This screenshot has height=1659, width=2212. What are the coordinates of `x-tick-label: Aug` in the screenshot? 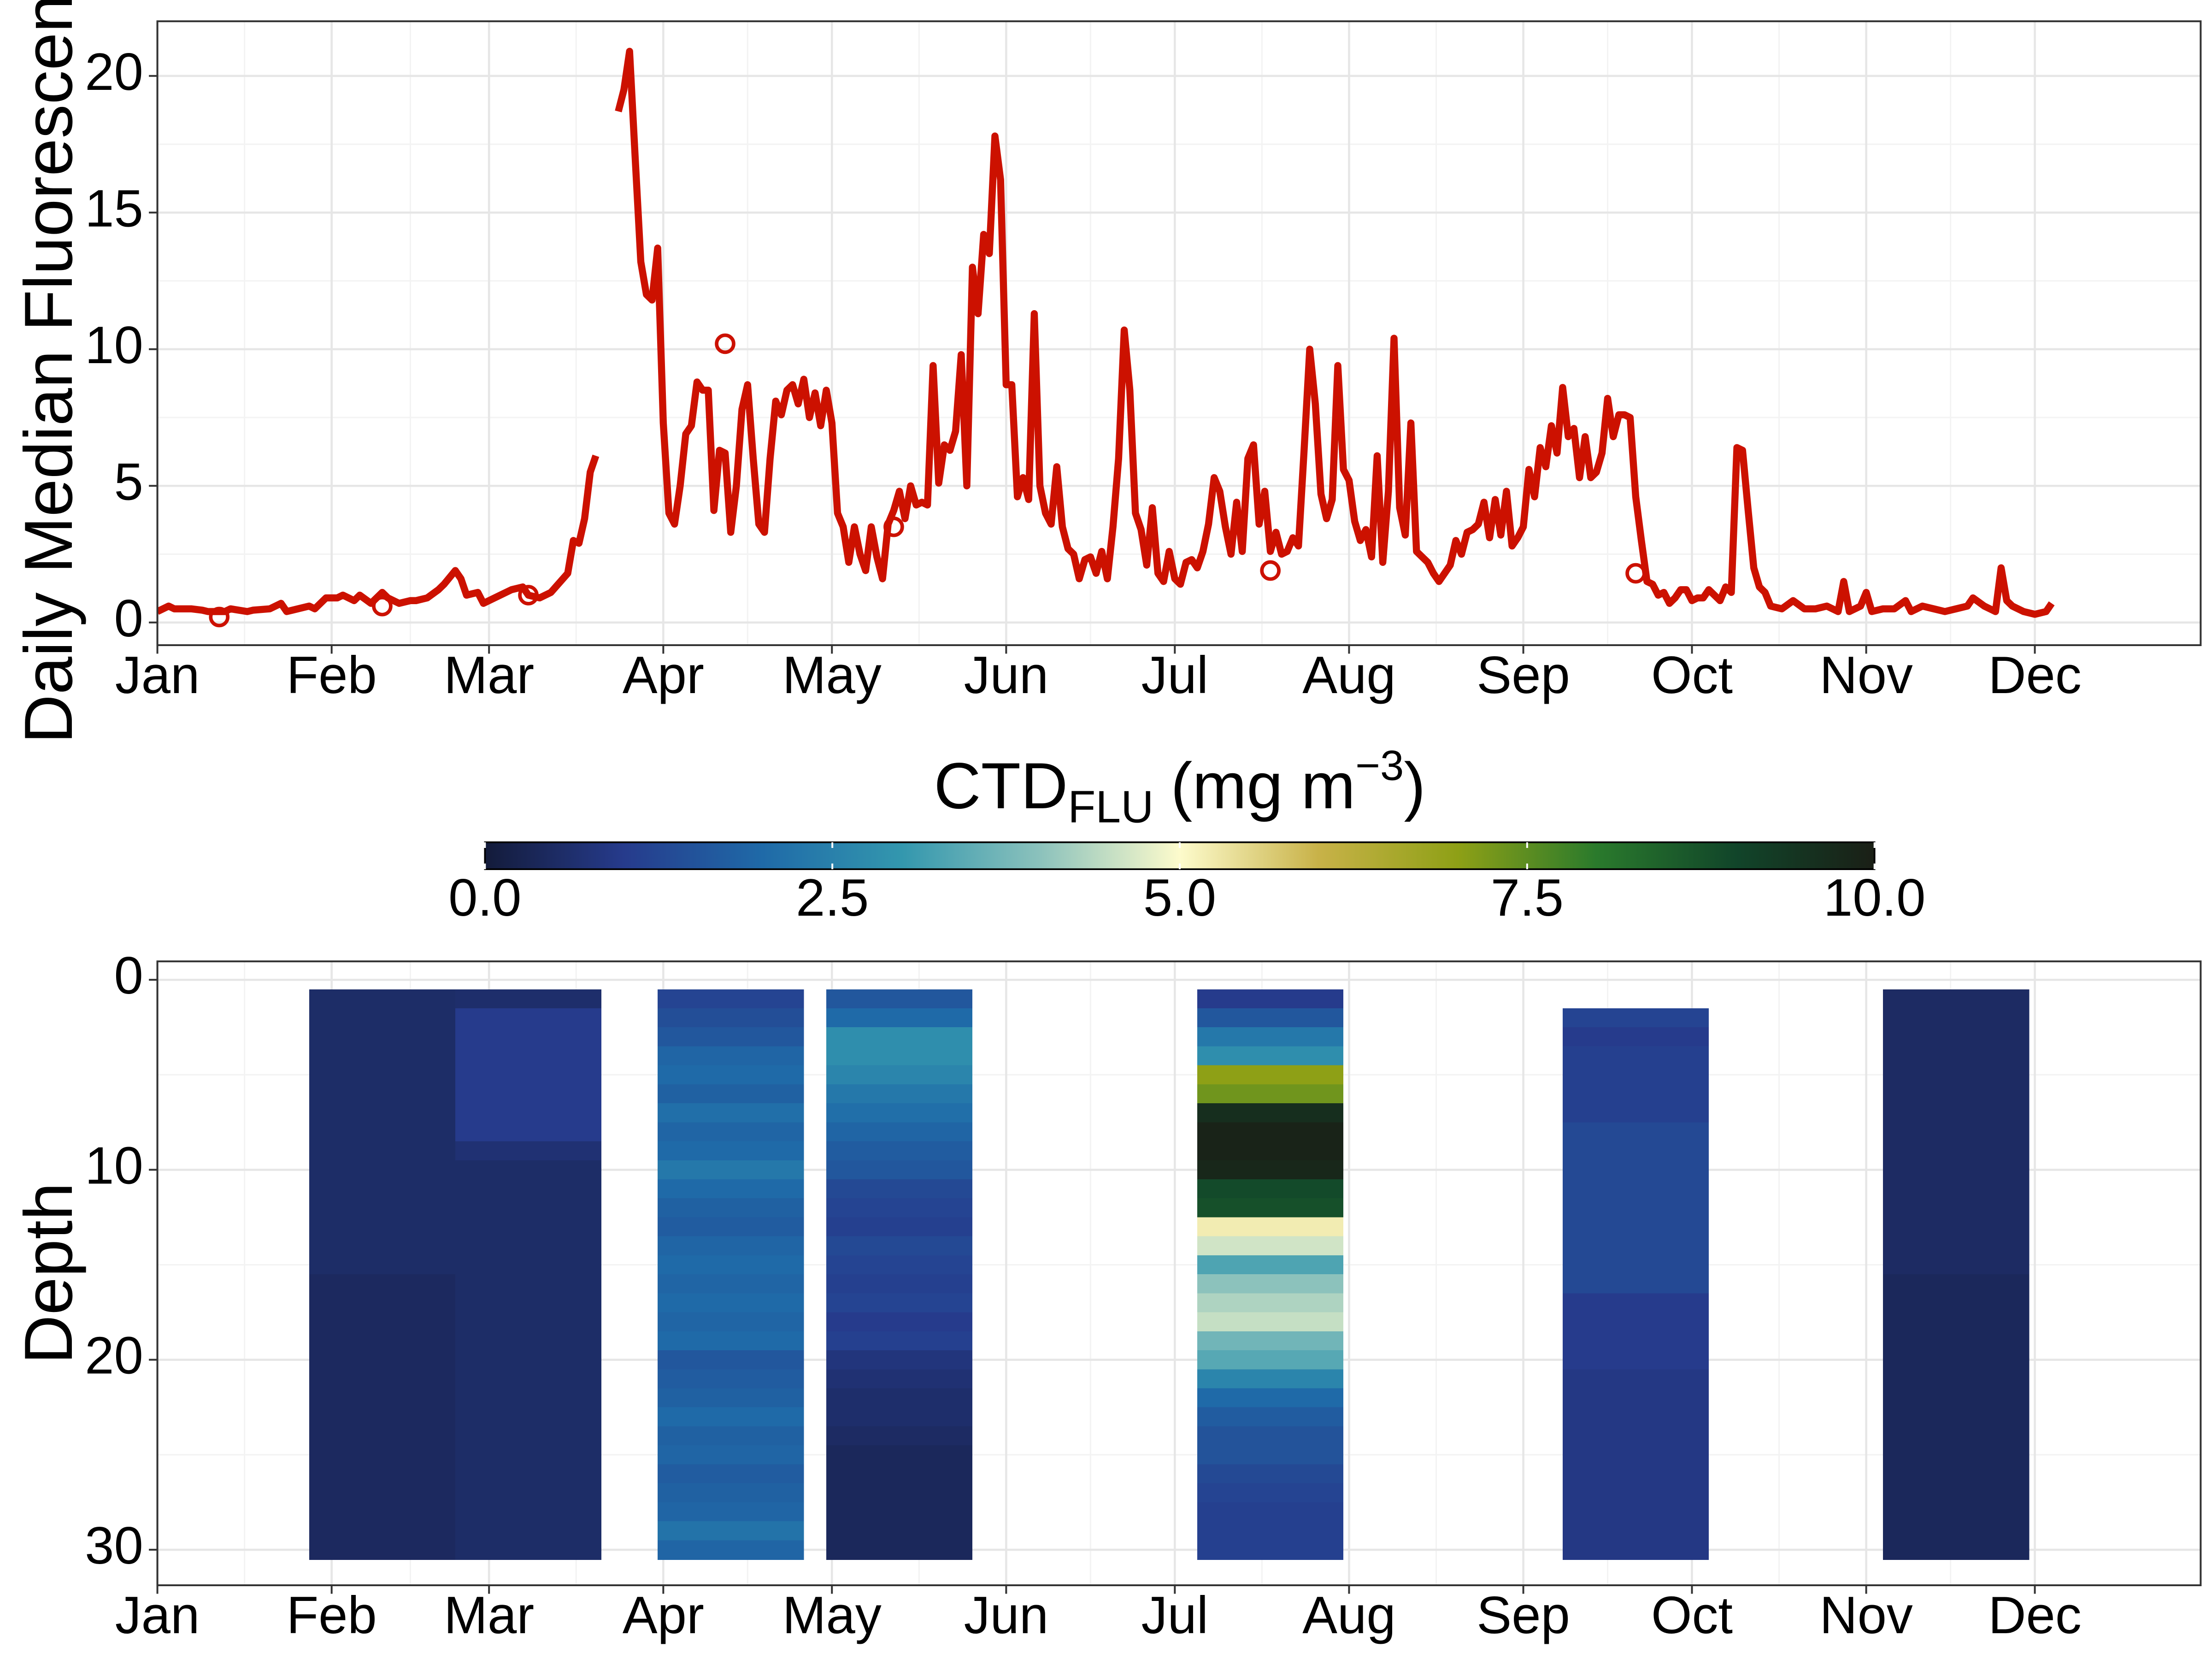 It's located at (1349, 675).